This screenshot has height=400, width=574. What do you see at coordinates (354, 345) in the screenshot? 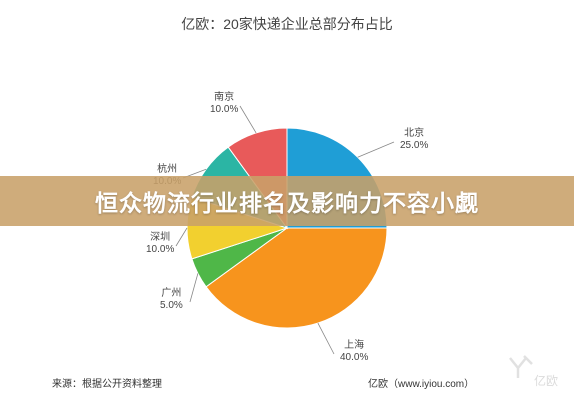
I see `slice-label-name: 上海` at bounding box center [354, 345].